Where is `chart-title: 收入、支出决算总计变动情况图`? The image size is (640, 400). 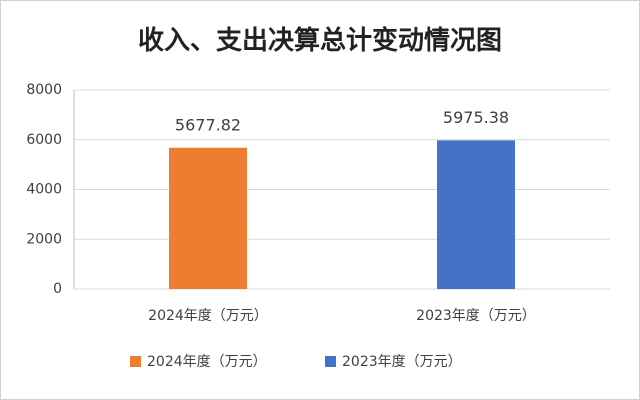 chart-title: 收入、支出决算总计变动情况图 is located at coordinates (320, 40).